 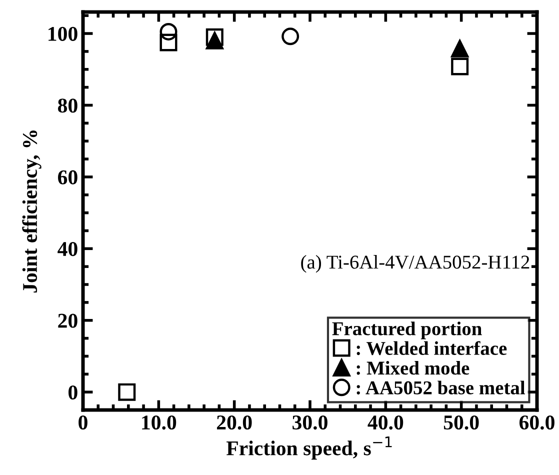 What do you see at coordinates (386, 422) in the screenshot?
I see `x-tick-label: 40.0` at bounding box center [386, 422].